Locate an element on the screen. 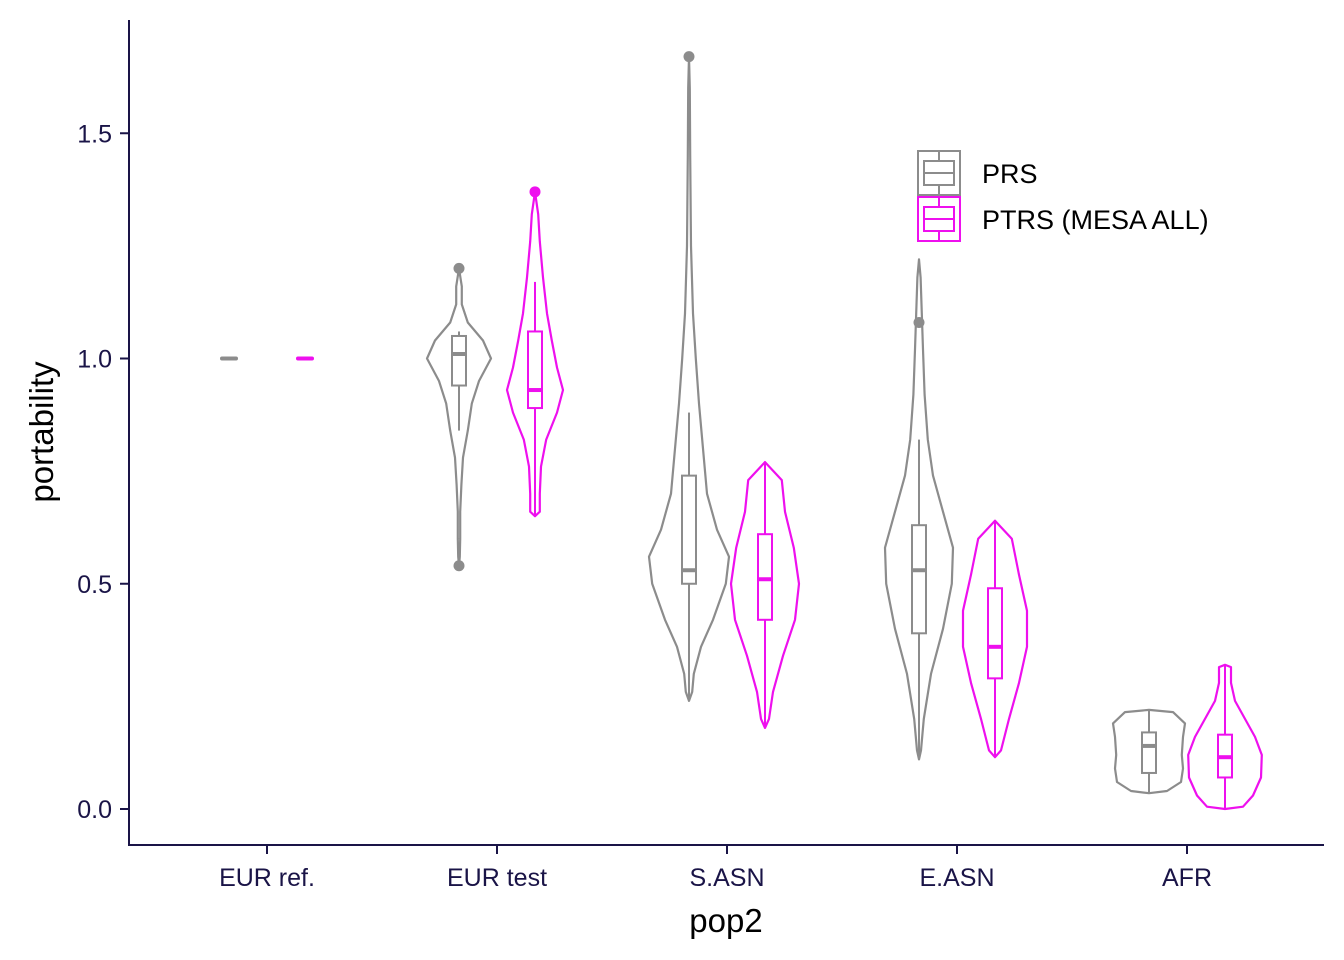 The width and height of the screenshot is (1344, 960). legend-item: PTRS (MESA ALL) is located at coordinates (1063, 219).